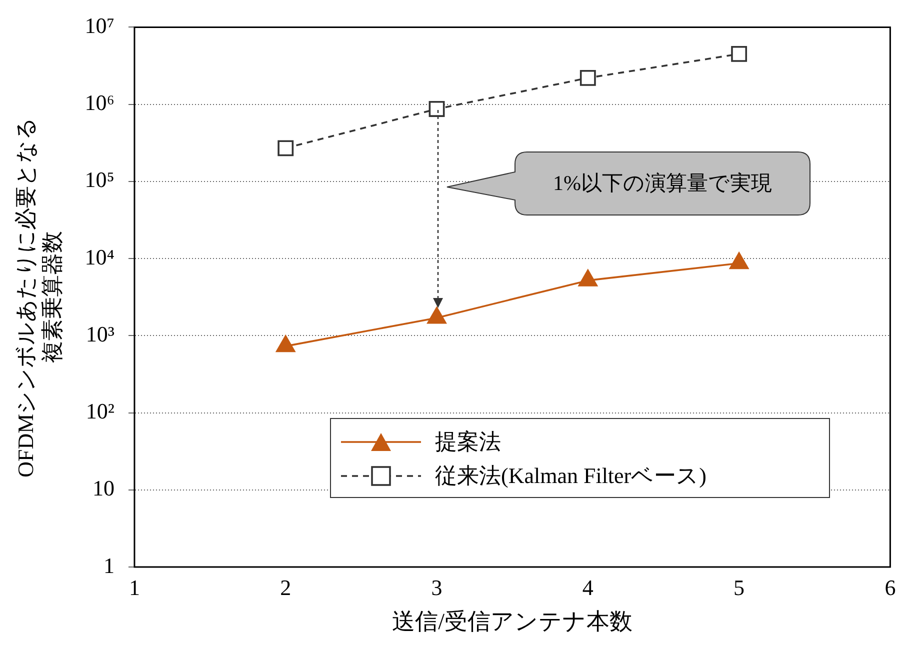  What do you see at coordinates (286, 587) in the screenshot?
I see `x-tick-label: 2` at bounding box center [286, 587].